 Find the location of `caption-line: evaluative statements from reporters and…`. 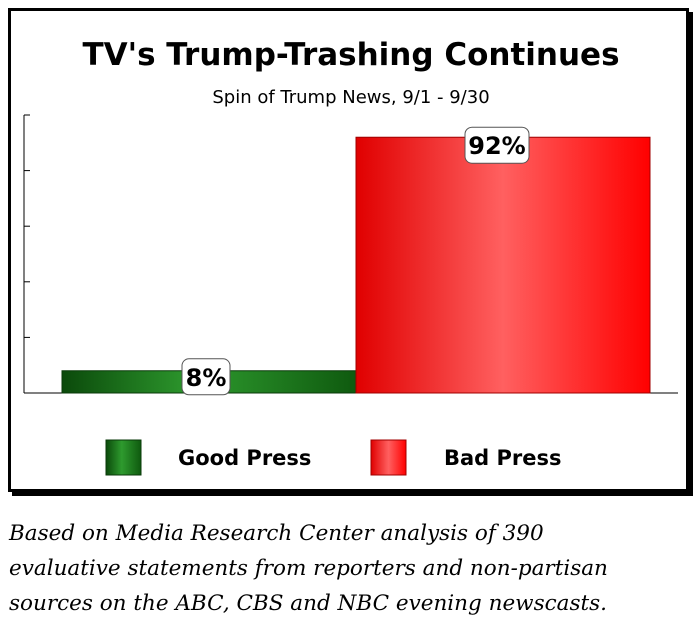

caption-line: evaluative statements from reporters and… is located at coordinates (308, 568).